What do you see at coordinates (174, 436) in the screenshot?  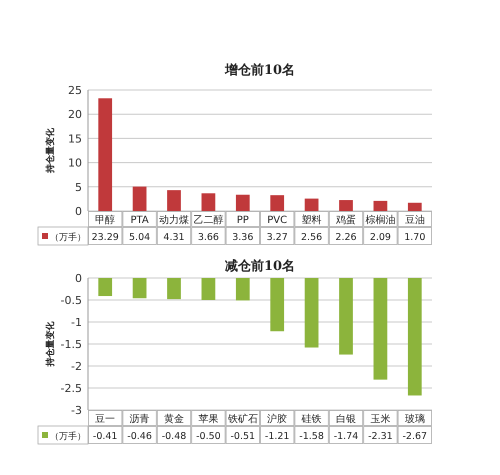 I see `data-label: -0.48` at bounding box center [174, 436].